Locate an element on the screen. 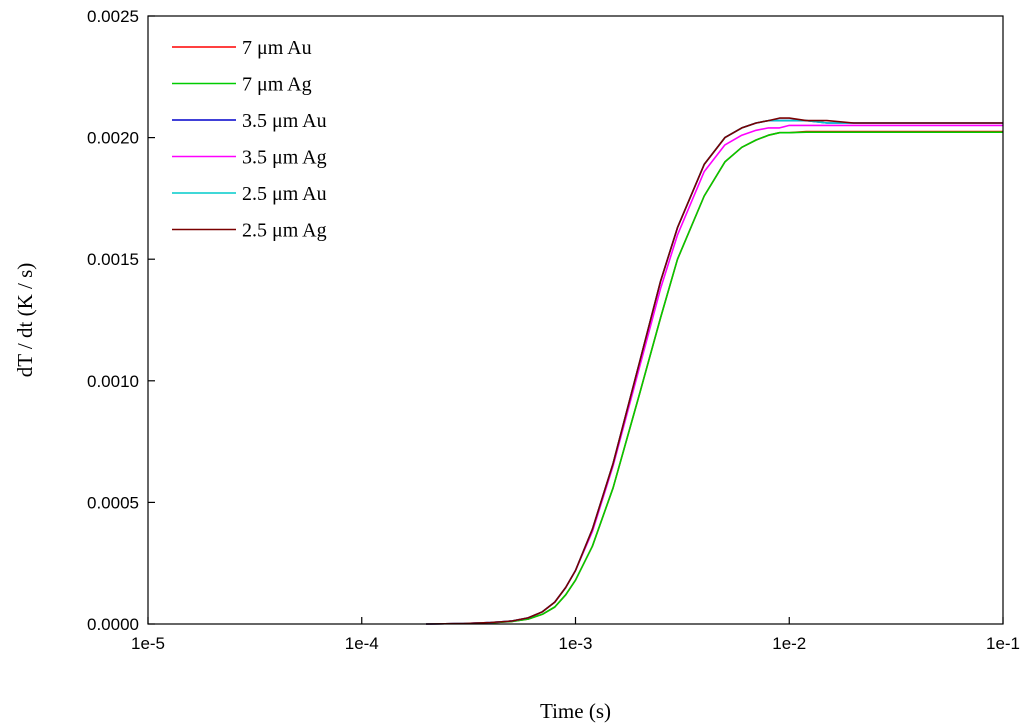 Image resolution: width=1024 pixels, height=727 pixels. y-tick-label: 0.0020 is located at coordinates (113, 138).